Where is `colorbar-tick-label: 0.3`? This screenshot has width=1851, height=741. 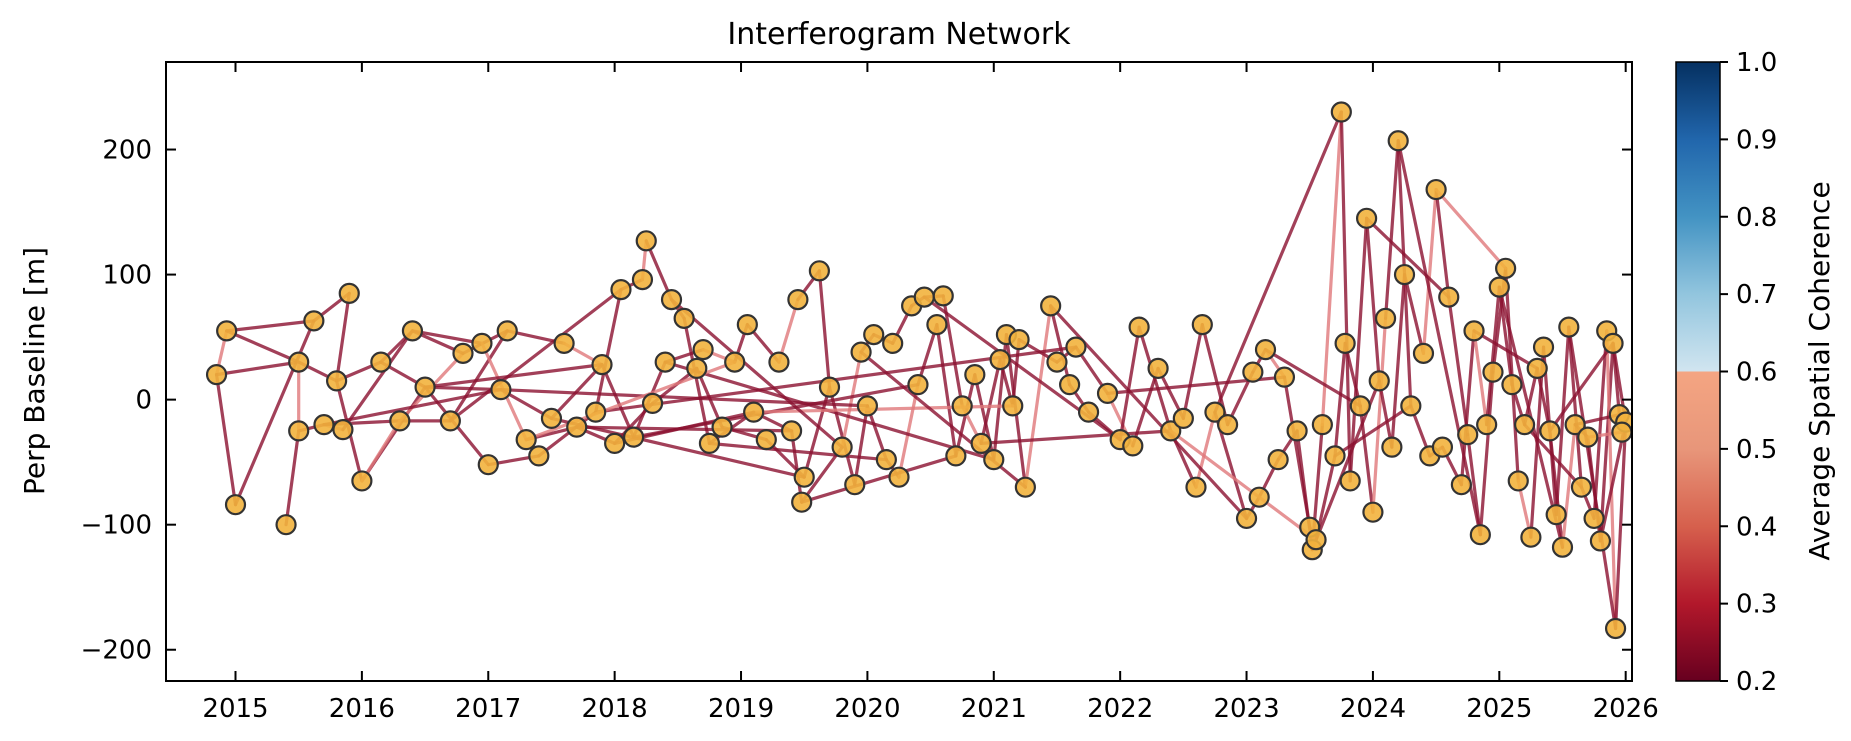
colorbar-tick-label: 0.3 is located at coordinates (1756, 605).